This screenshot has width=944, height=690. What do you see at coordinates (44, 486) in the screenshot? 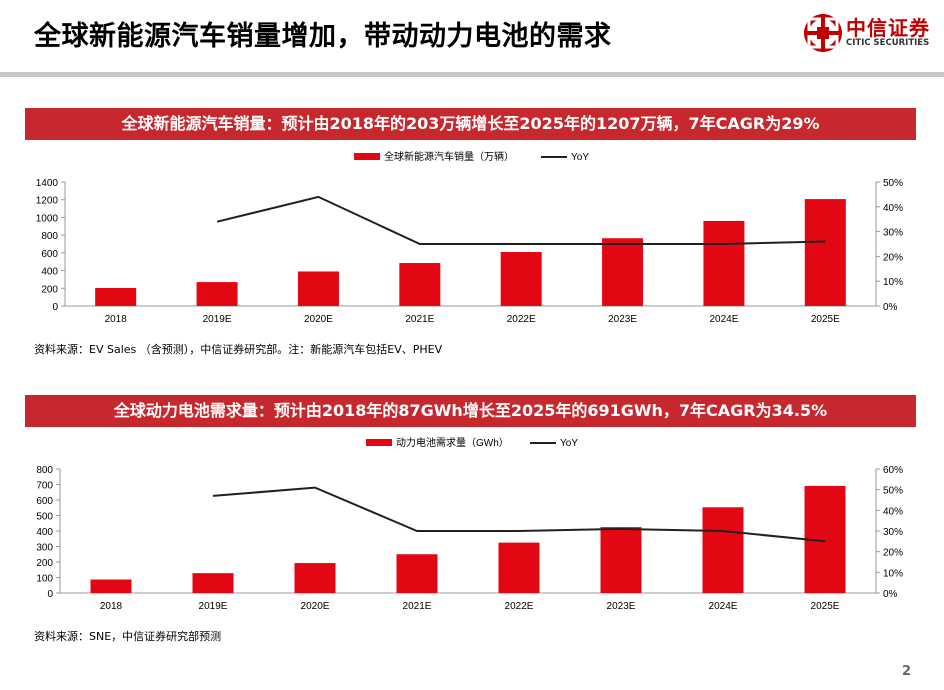
I see `left-axis-tick-label: 700` at bounding box center [44, 486].